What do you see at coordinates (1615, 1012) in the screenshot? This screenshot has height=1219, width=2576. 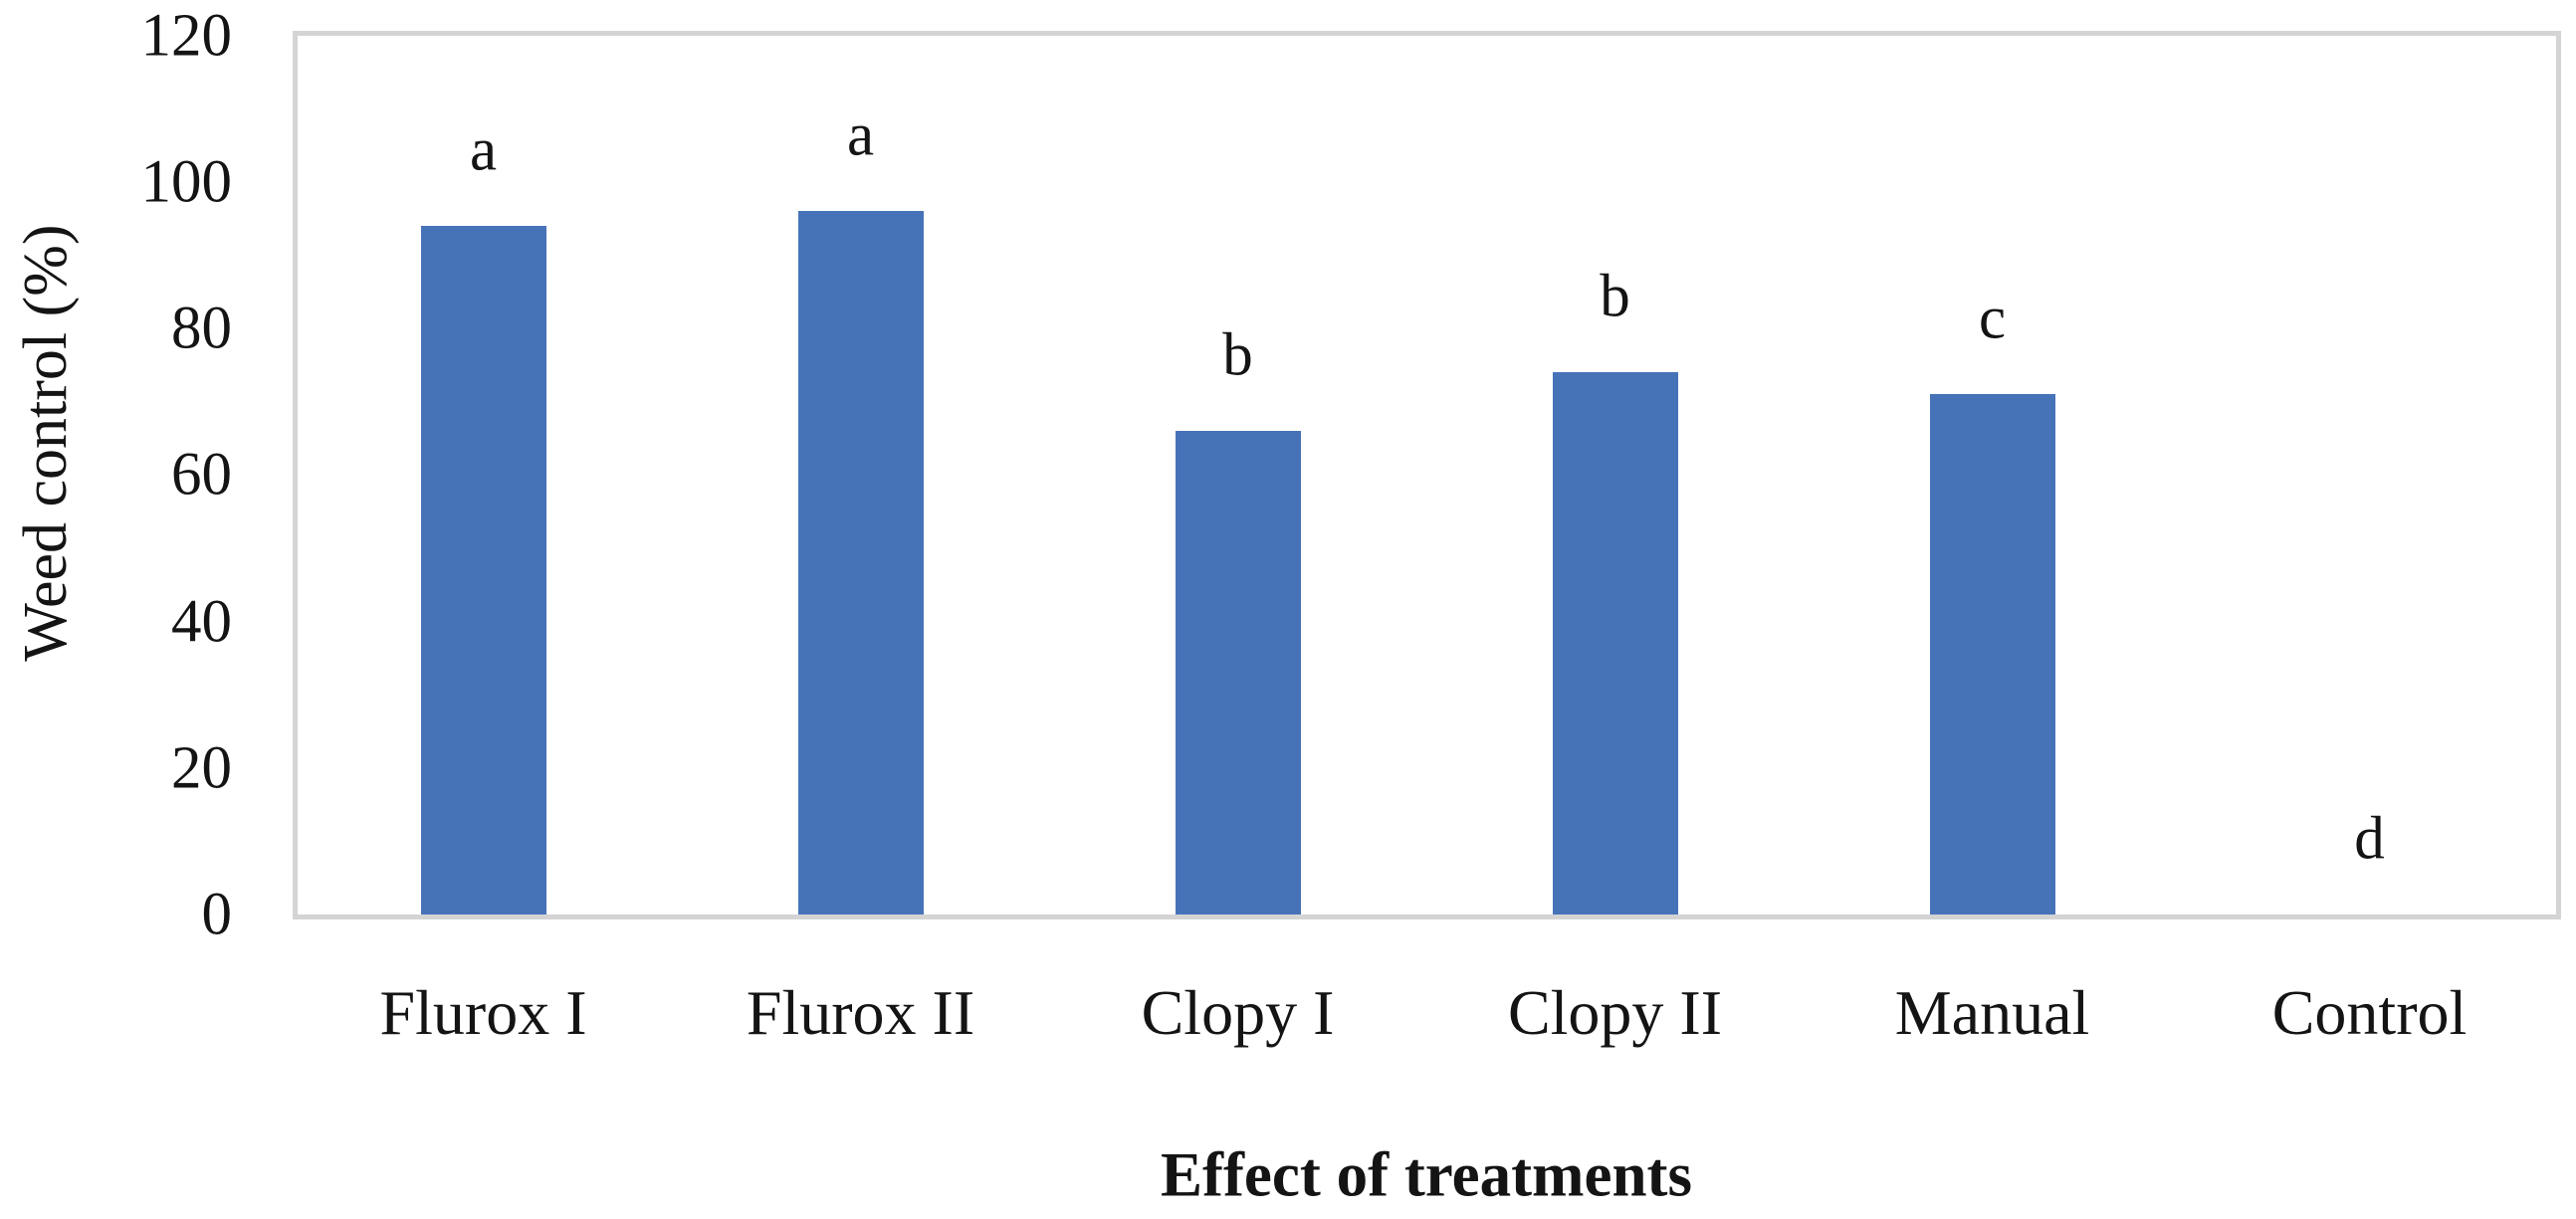 I see `x-category-label-clopy-ii: Clopy II` at bounding box center [1615, 1012].